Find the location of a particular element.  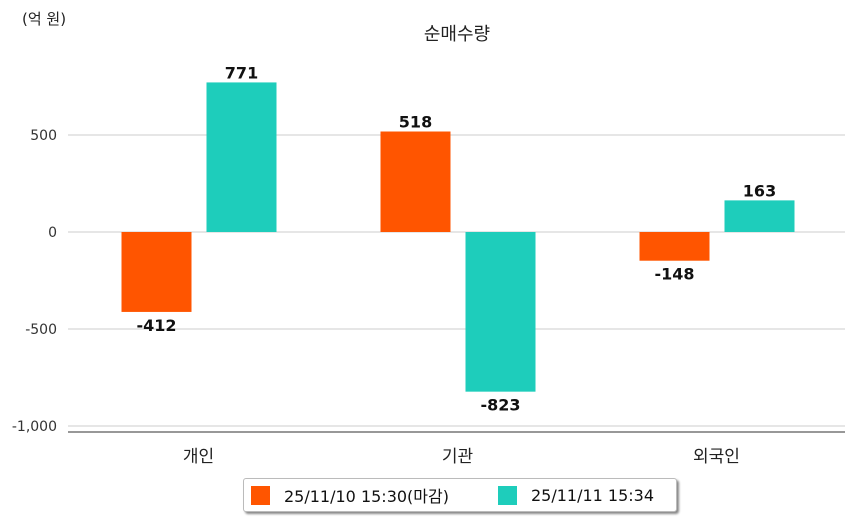

x-tick-label: 외국인 is located at coordinates (716, 457).